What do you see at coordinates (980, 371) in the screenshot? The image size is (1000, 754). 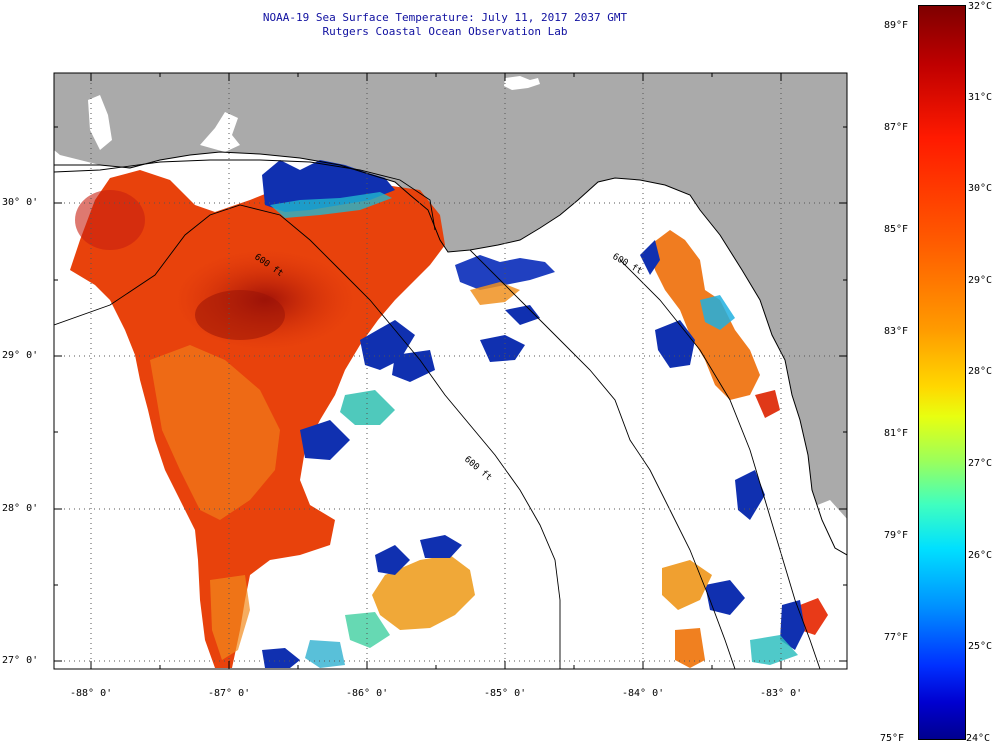 I see `colorbar-c-label: 28°C` at bounding box center [980, 371].